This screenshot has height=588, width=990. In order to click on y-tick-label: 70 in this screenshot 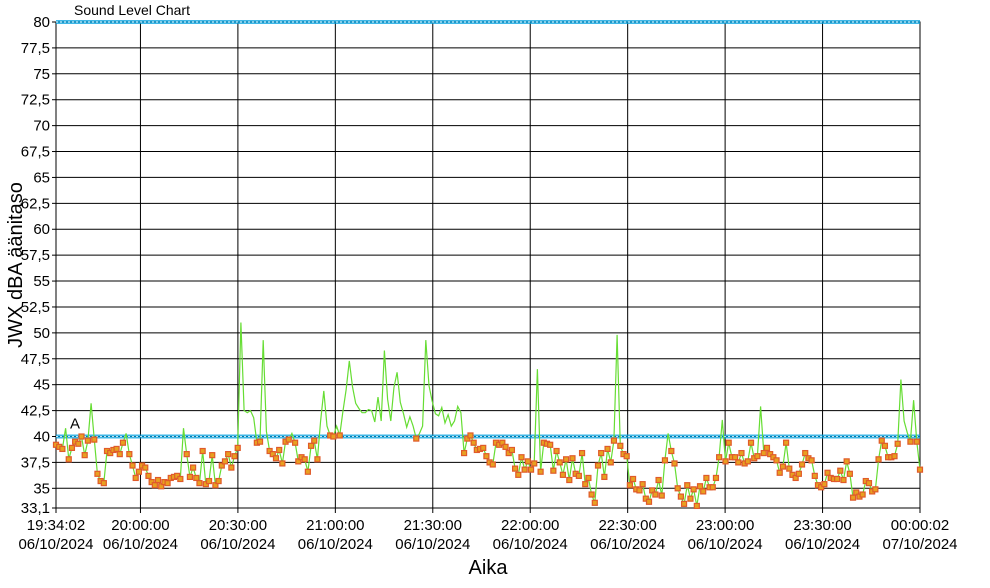, I will do `click(41, 126)`.